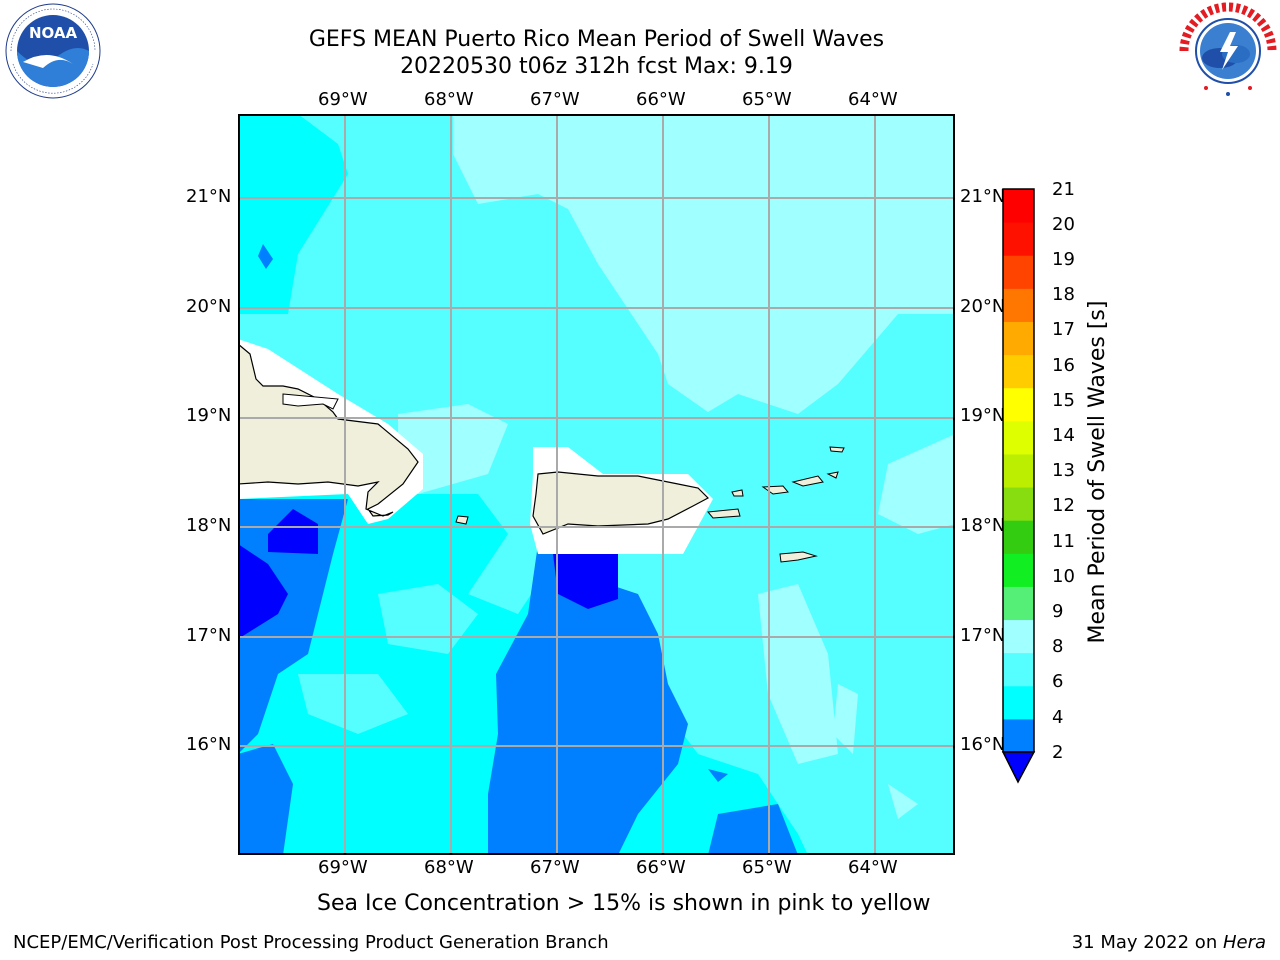  Describe the element at coordinates (209, 196) in the screenshot. I see `lat-label-left: 21°N` at that location.